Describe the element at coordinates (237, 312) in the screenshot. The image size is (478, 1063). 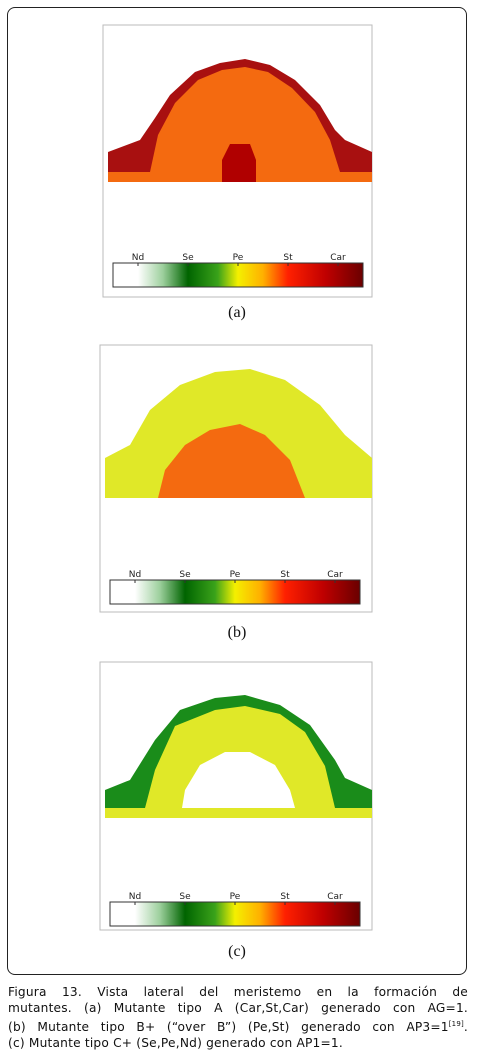
I see `panel-label: (a)` at that location.